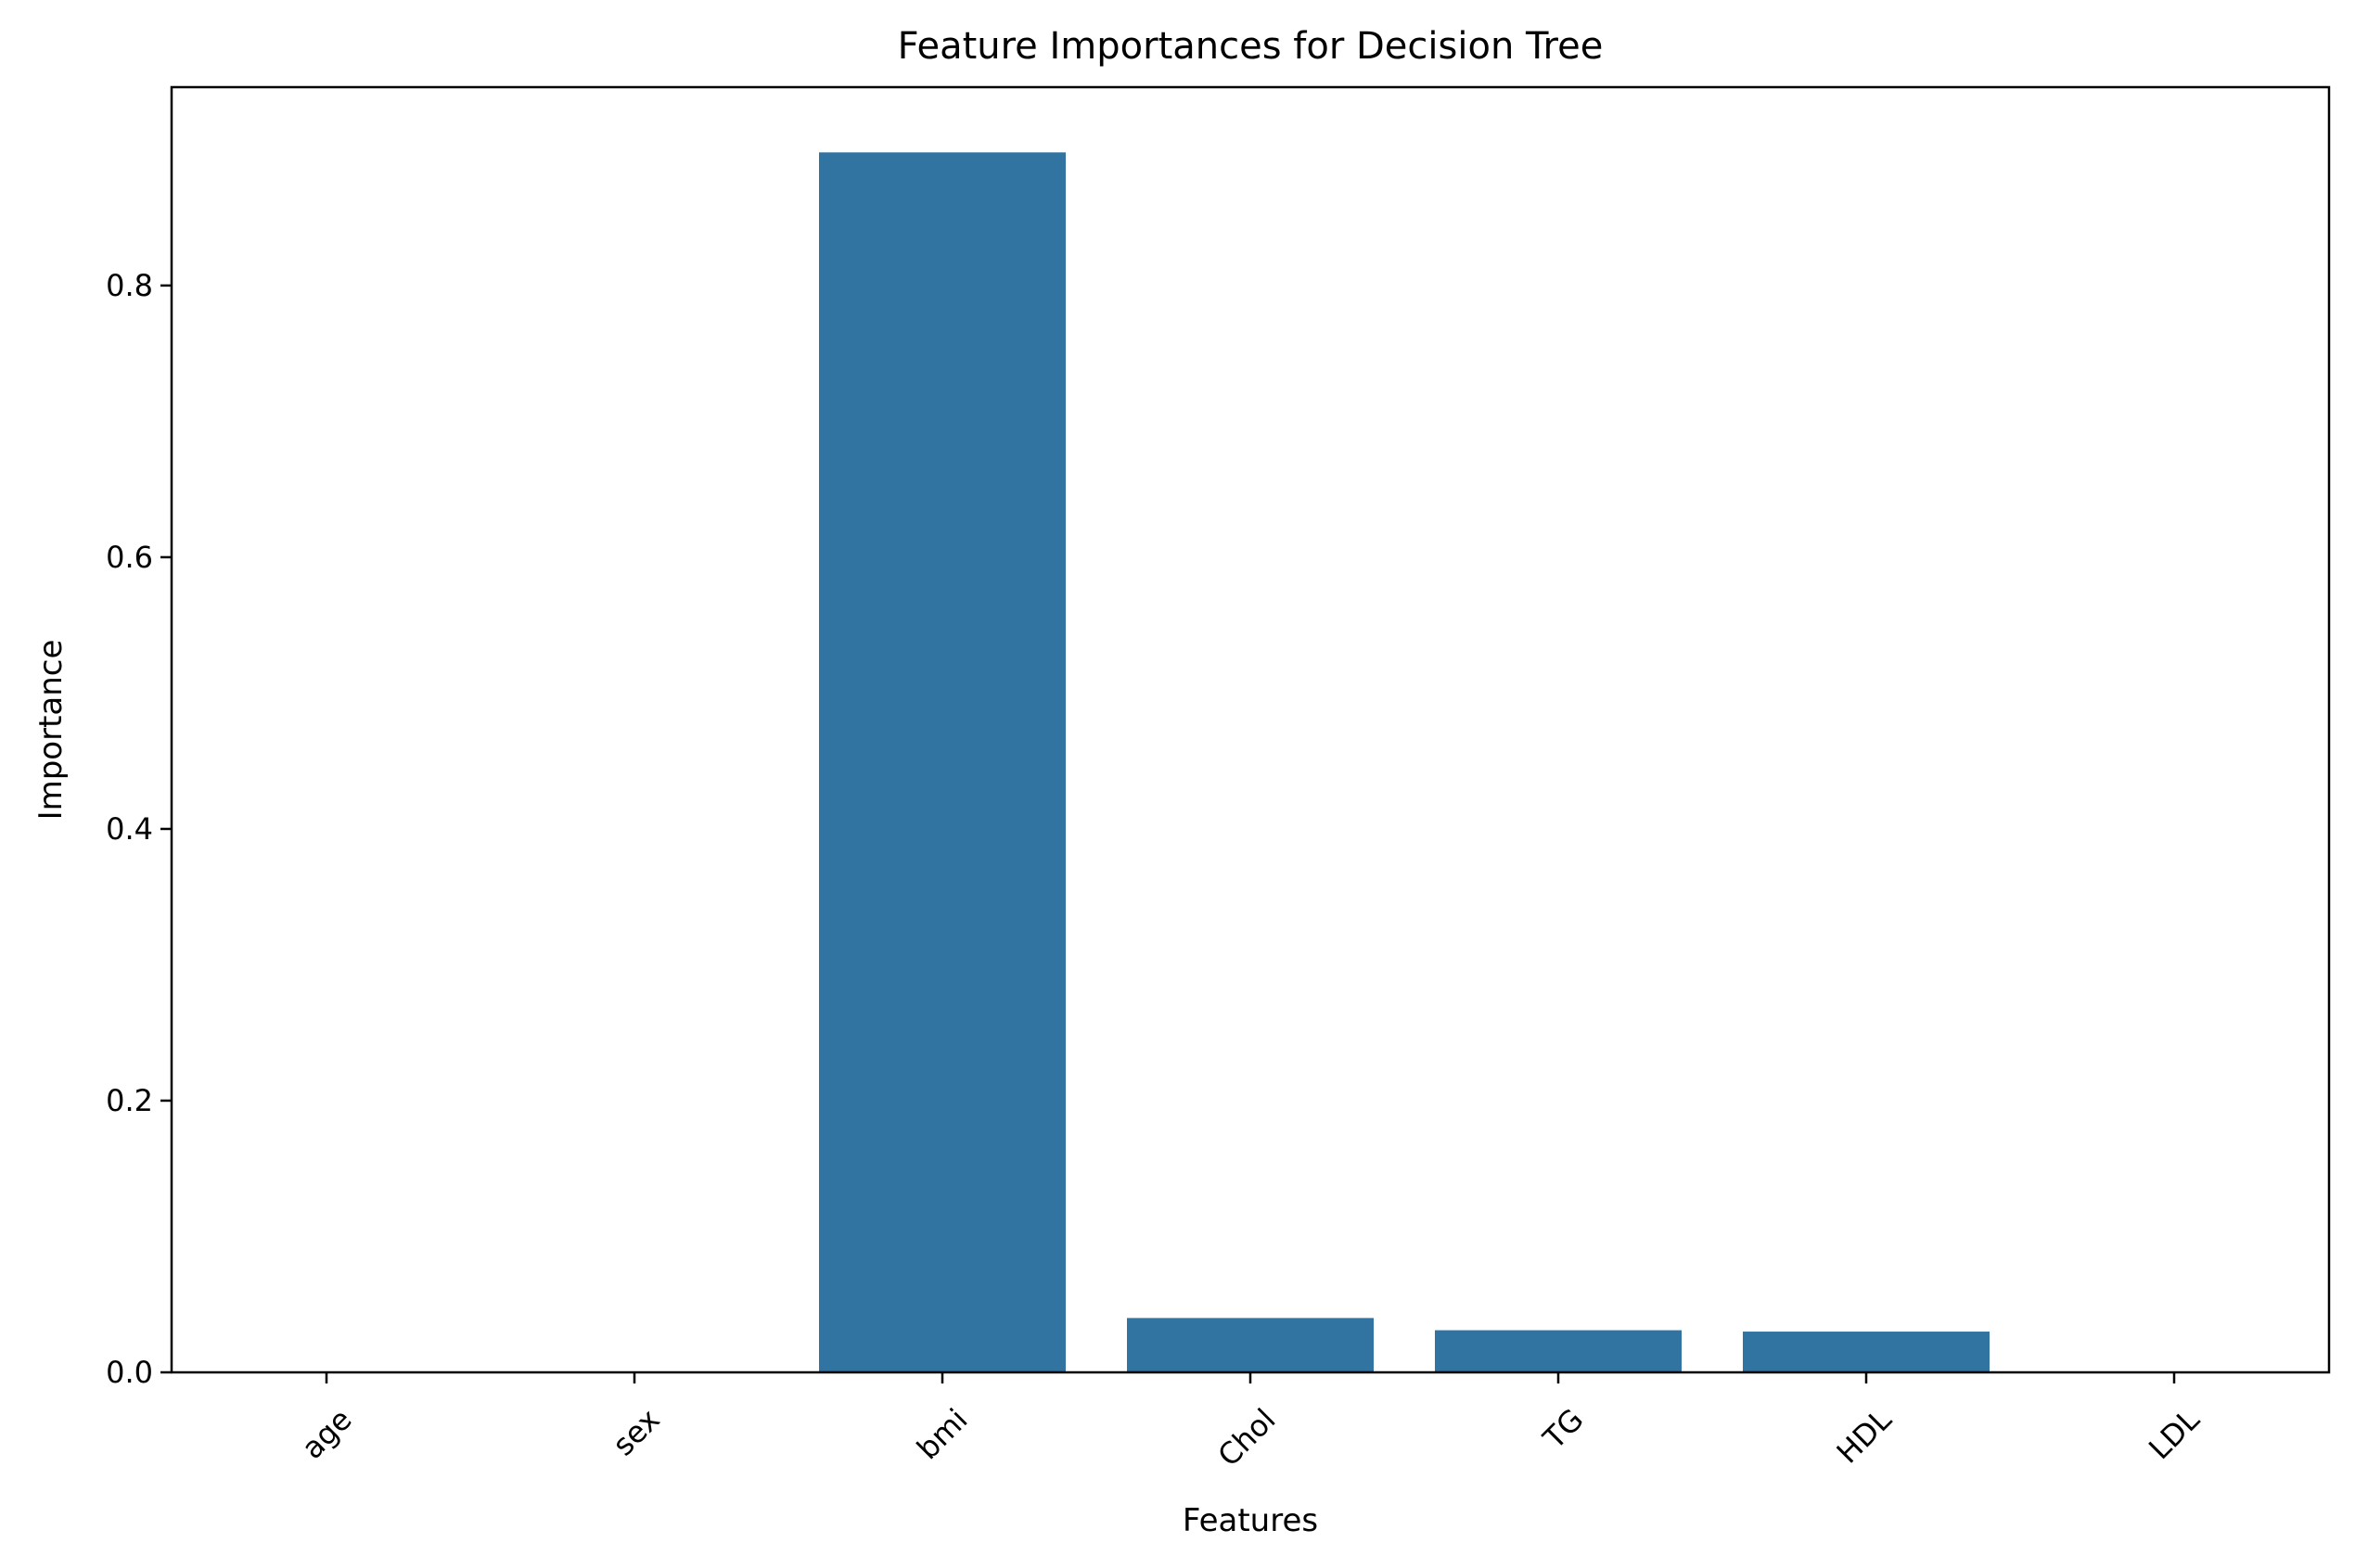 The height and width of the screenshot is (1568, 2355). Describe the element at coordinates (129, 829) in the screenshot. I see `y-tick-label-2: 0.4` at that location.